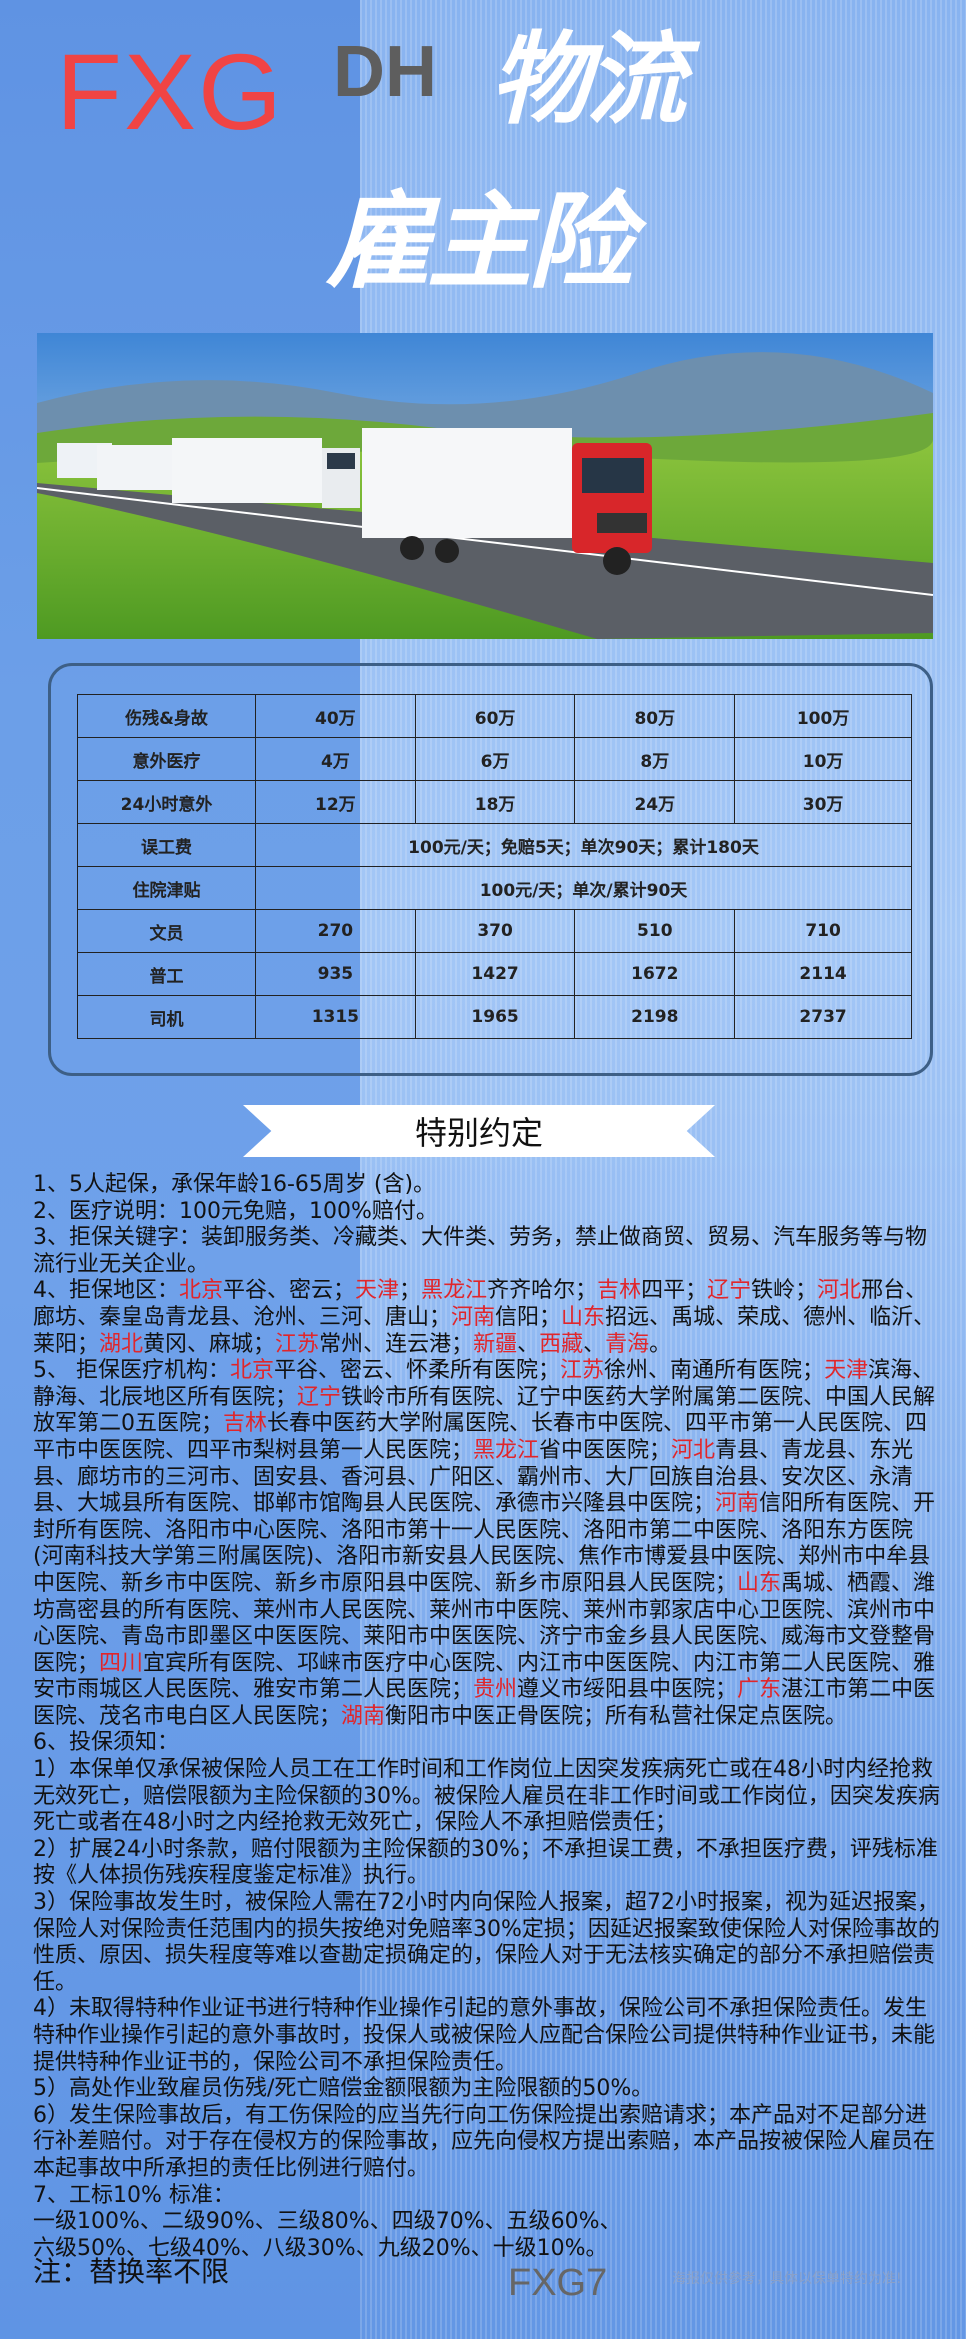  Describe the element at coordinates (335, 931) in the screenshot. I see `table-cell: 270` at that location.